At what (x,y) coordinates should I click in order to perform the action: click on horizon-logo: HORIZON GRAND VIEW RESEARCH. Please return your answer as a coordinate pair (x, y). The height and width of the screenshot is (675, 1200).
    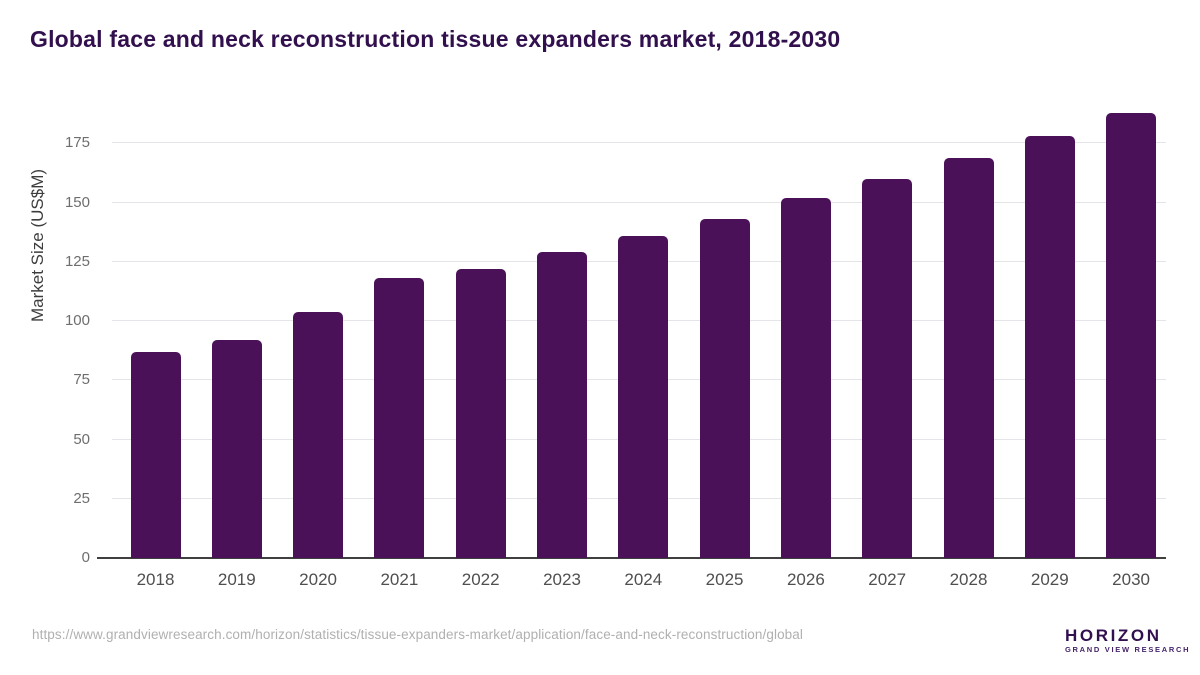
    Looking at the image, I should click on (1105, 639).